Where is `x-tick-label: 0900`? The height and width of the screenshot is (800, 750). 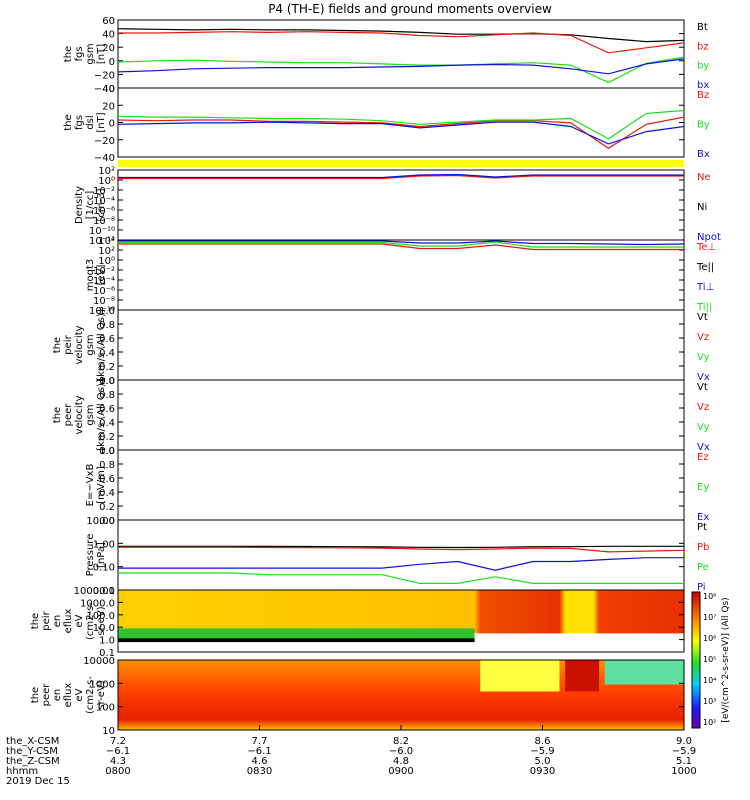 x-tick-label: 0900 is located at coordinates (400, 771).